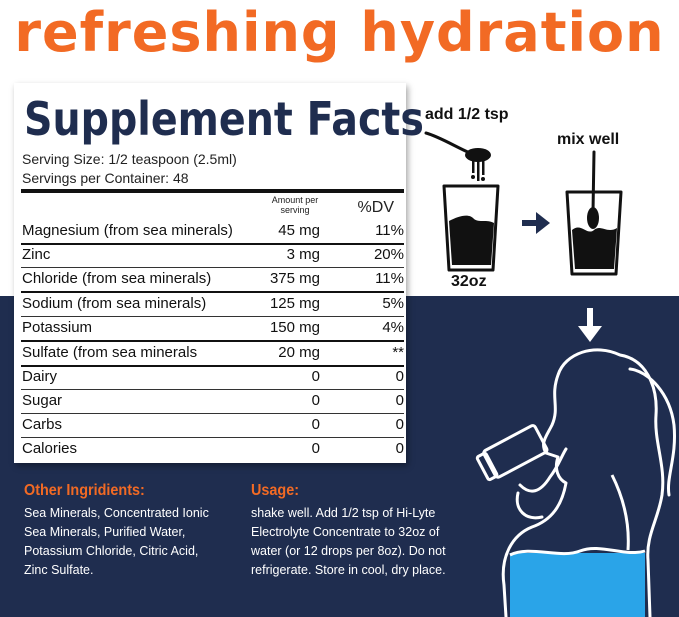 Image resolution: width=679 pixels, height=617 pixels. I want to click on nutrient-amount: 3 mg, so click(303, 254).